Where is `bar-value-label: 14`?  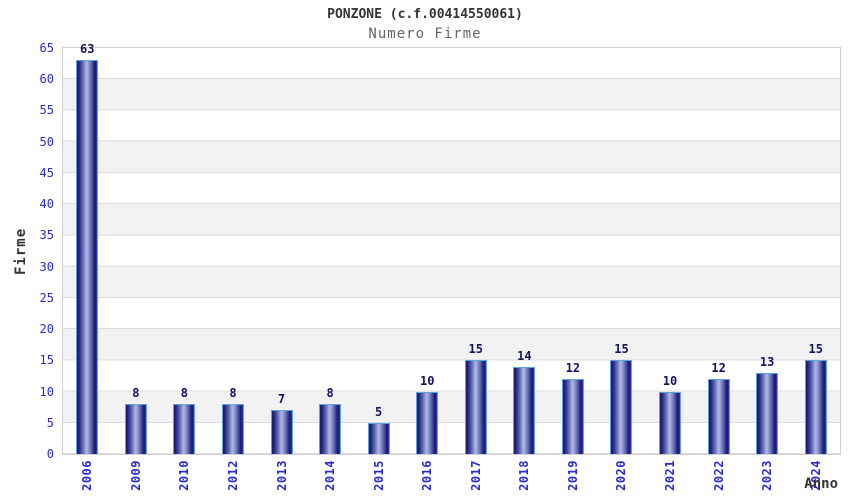 bar-value-label: 14 is located at coordinates (524, 356).